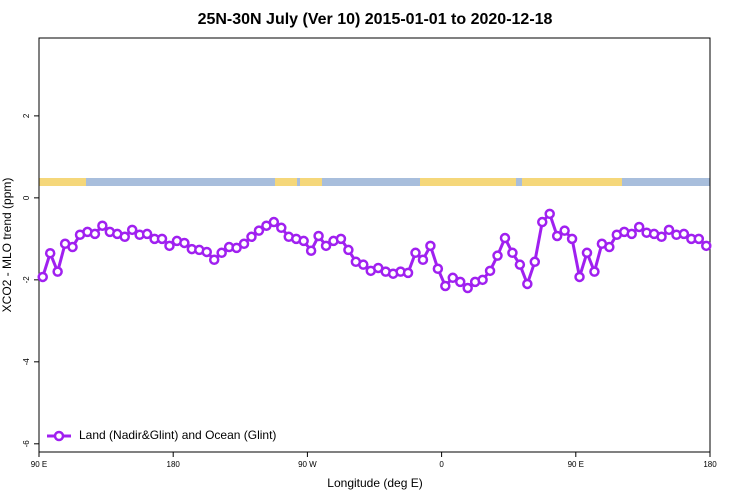 Image resolution: width=750 pixels, height=500 pixels. Describe the element at coordinates (307, 464) in the screenshot. I see `x-tick-label: 90 W` at that location.